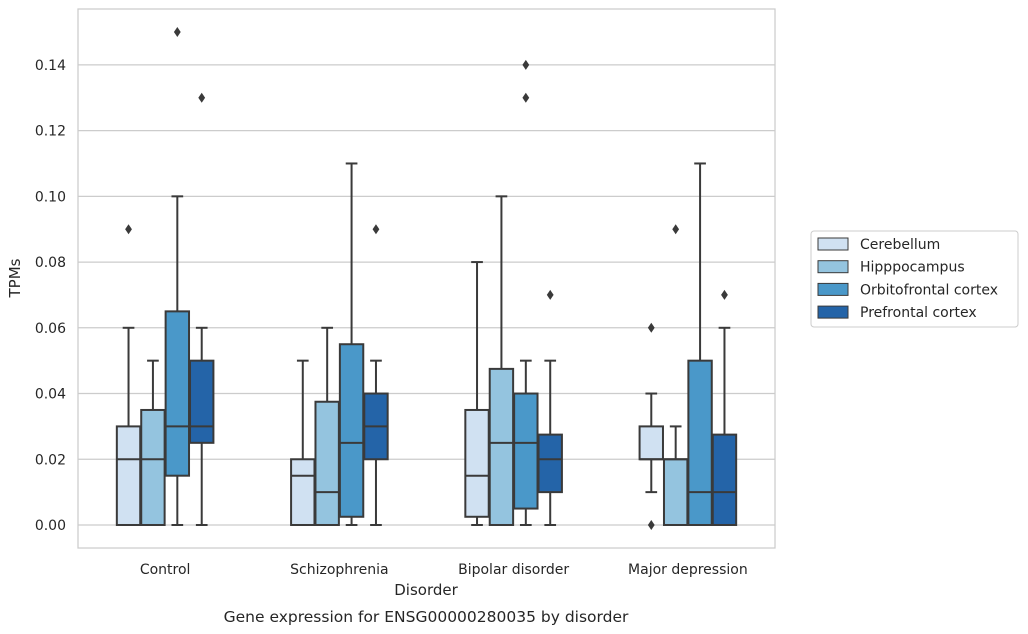  I want to click on x-axis-title: Disorder, so click(426, 590).